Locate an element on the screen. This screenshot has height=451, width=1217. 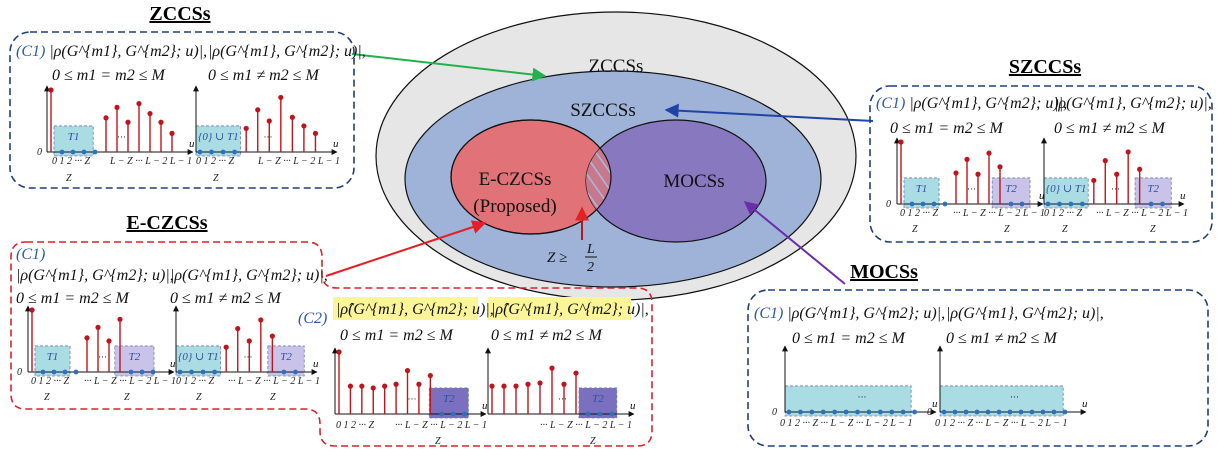
mocss-plot-cross: u ··· is located at coordinates (1012, 381).